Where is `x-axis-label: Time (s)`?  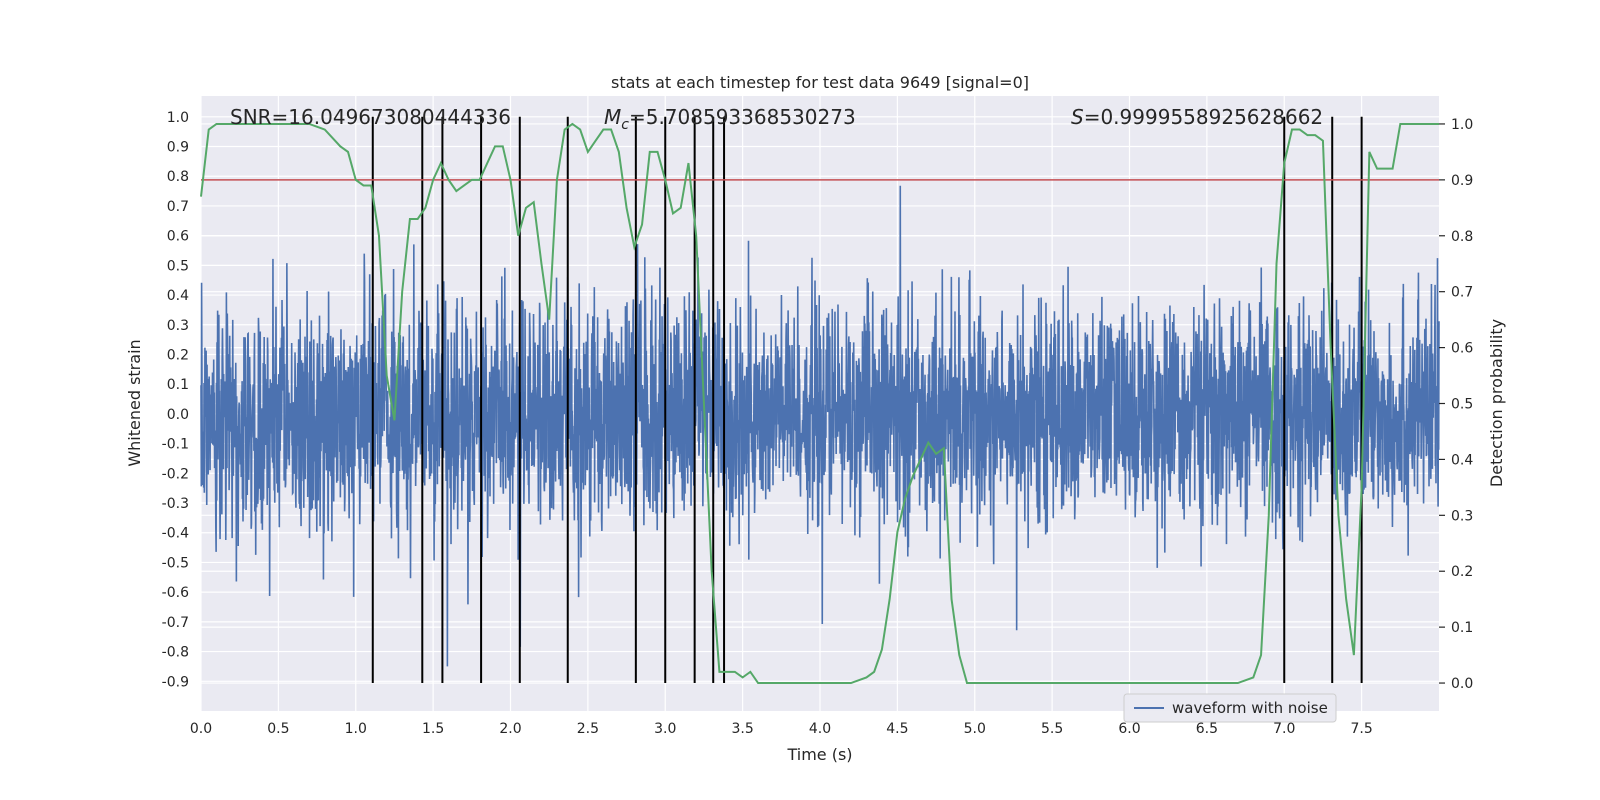 x-axis-label: Time (s) is located at coordinates (819, 754).